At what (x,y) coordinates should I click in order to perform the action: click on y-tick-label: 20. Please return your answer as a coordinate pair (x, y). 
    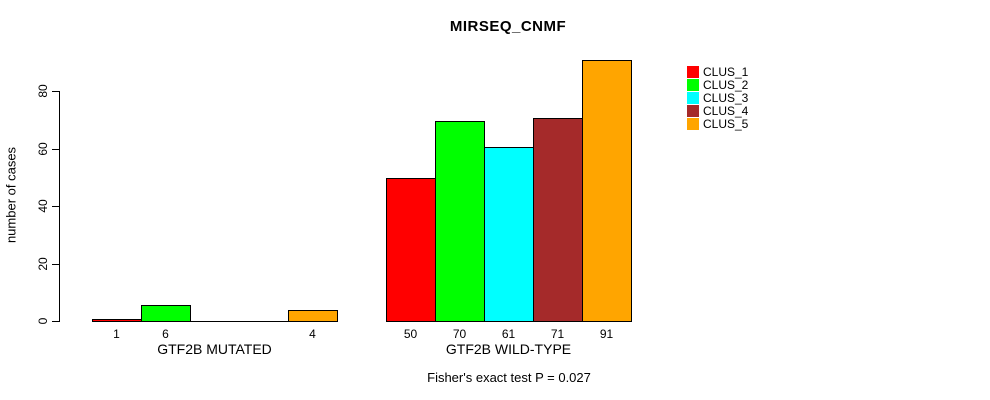
    Looking at the image, I should click on (43, 264).